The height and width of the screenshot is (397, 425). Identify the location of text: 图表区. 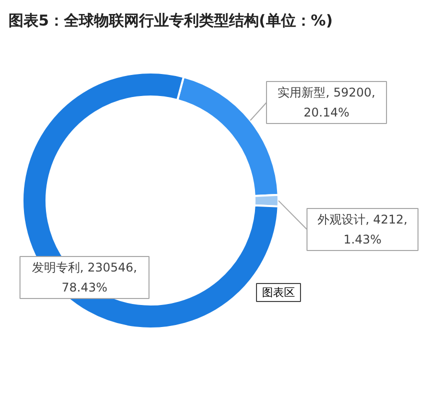
(278, 292).